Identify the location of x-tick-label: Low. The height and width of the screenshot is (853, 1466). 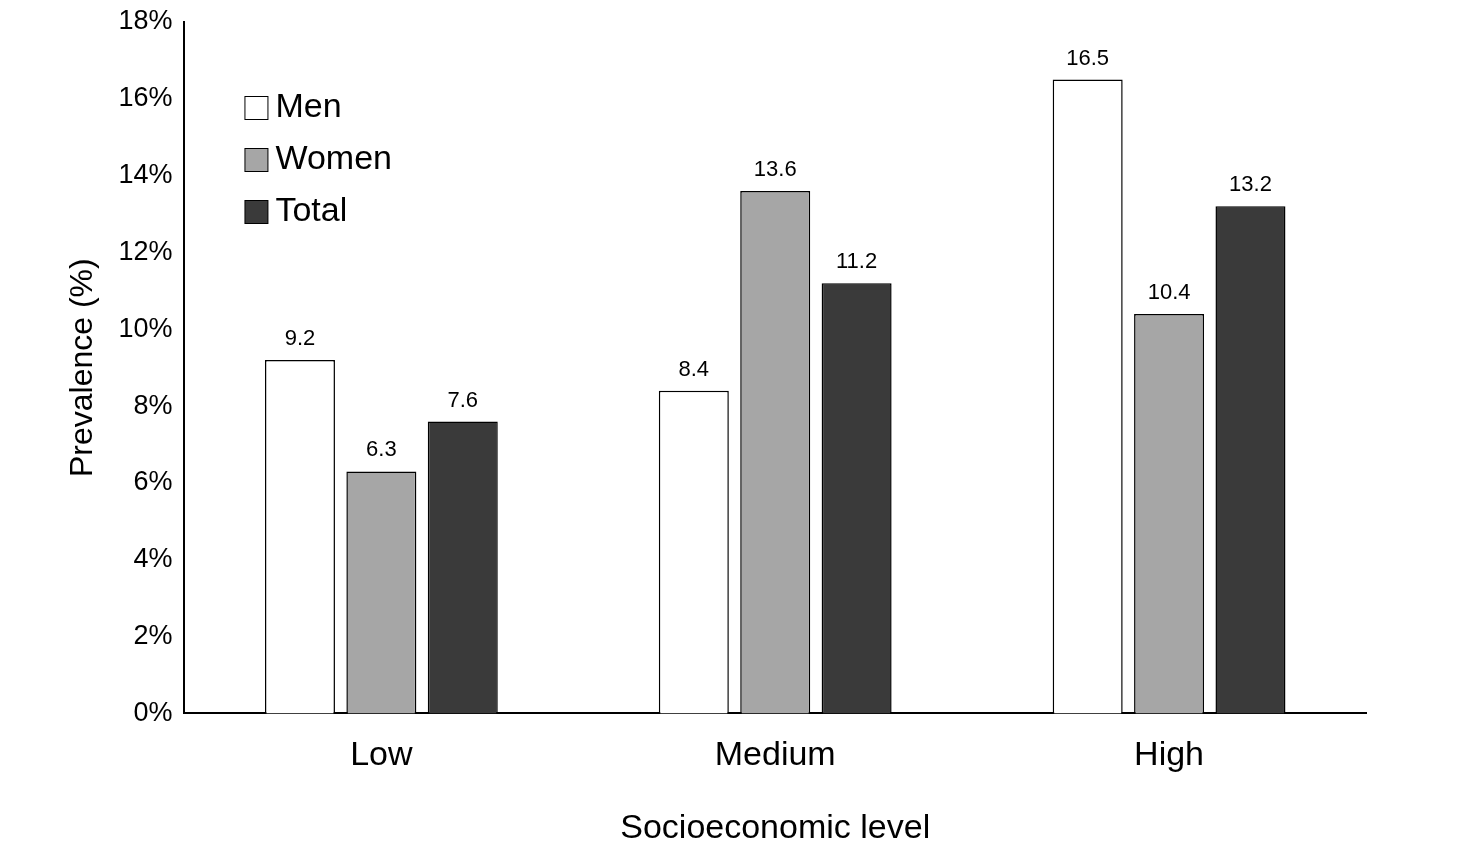
(381, 753).